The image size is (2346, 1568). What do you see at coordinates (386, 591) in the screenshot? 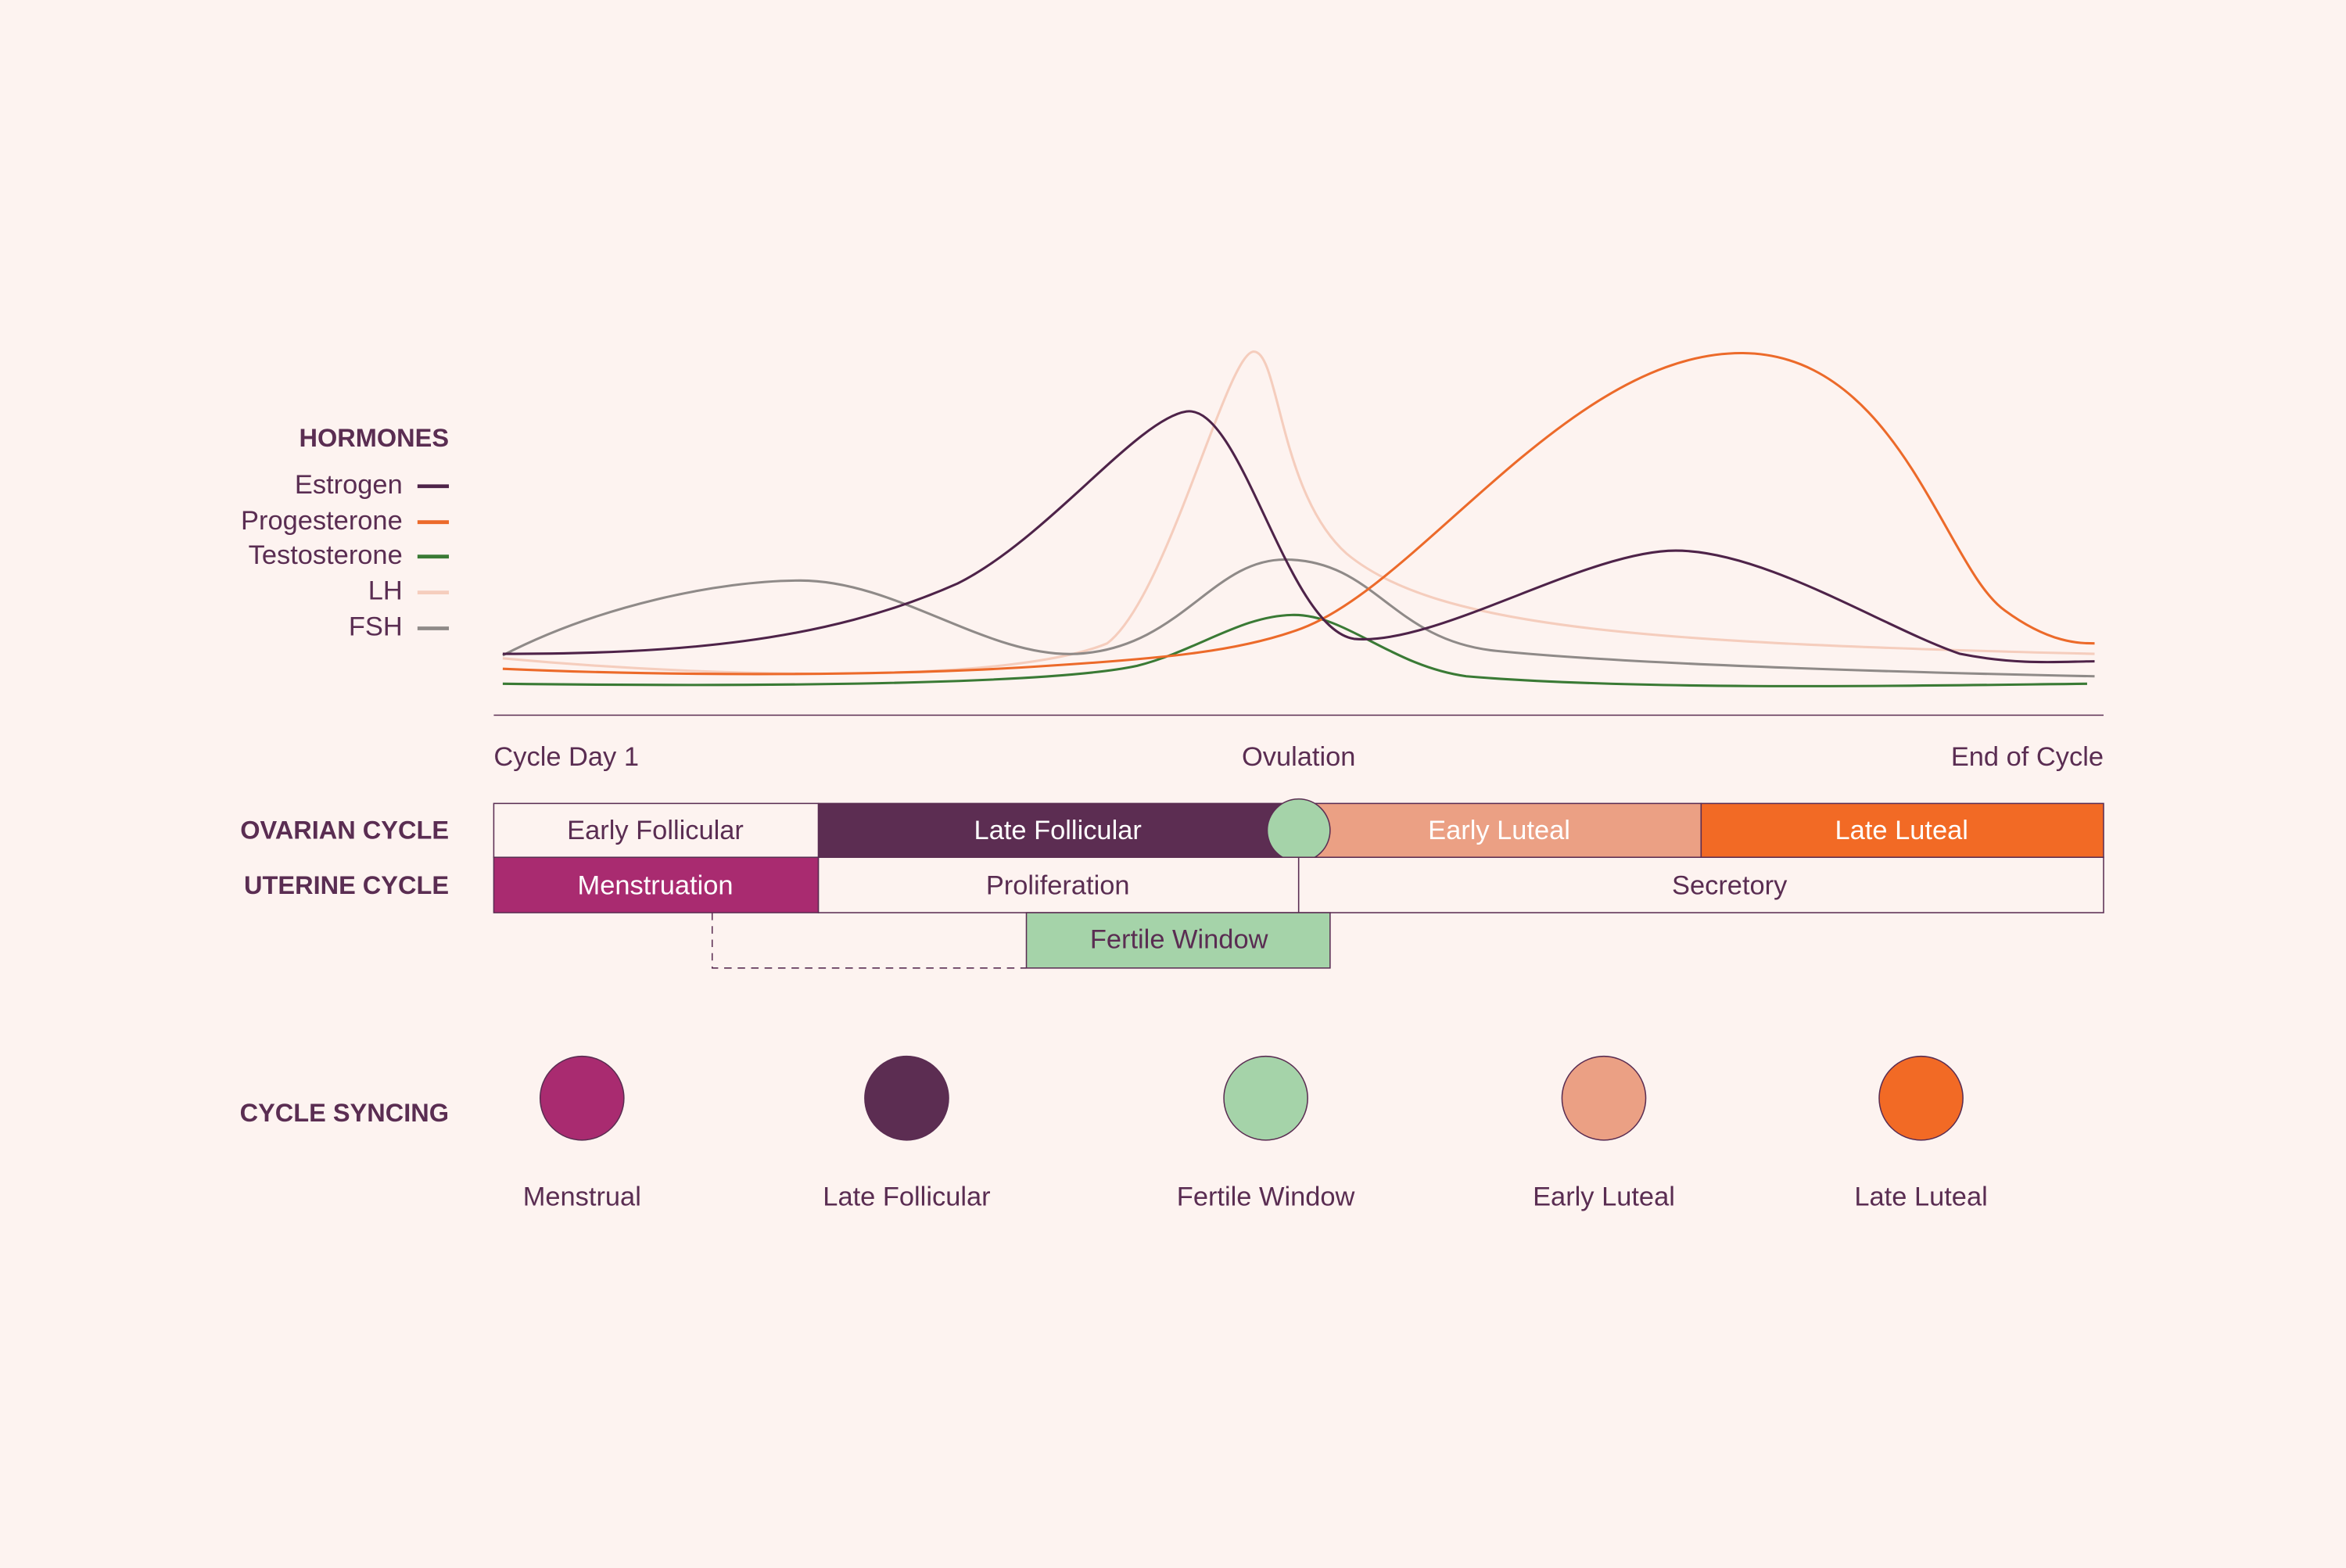
I see `legend-label: LH` at bounding box center [386, 591].